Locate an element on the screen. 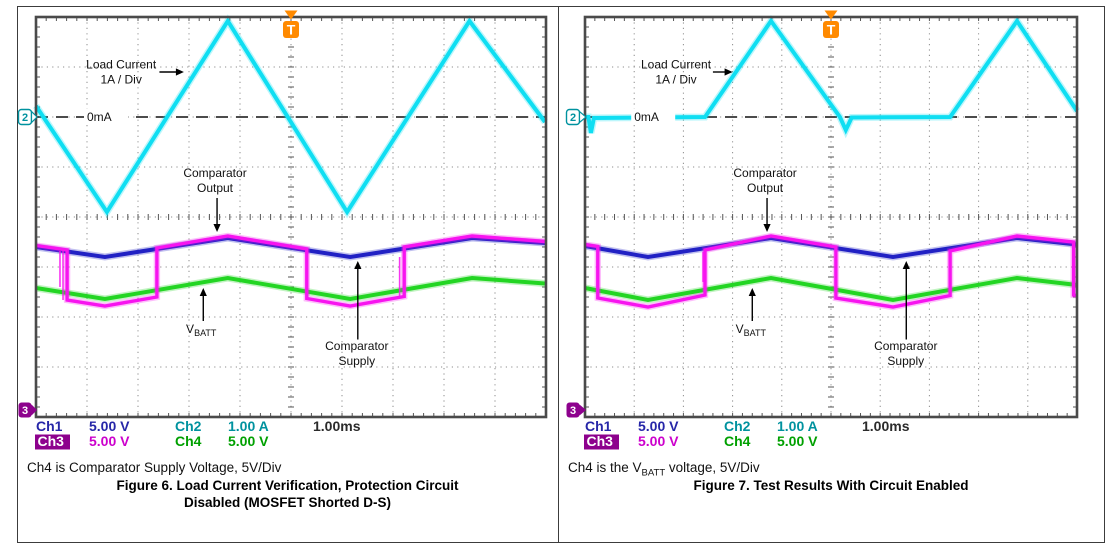  ch3-comparator-output-trace is located at coordinates (290, 271).